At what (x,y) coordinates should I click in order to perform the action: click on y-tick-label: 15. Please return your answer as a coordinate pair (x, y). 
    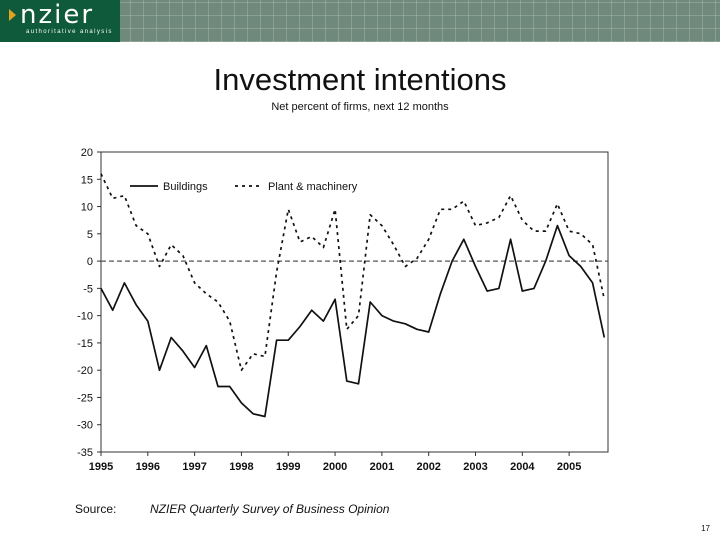
    Looking at the image, I should click on (87, 180).